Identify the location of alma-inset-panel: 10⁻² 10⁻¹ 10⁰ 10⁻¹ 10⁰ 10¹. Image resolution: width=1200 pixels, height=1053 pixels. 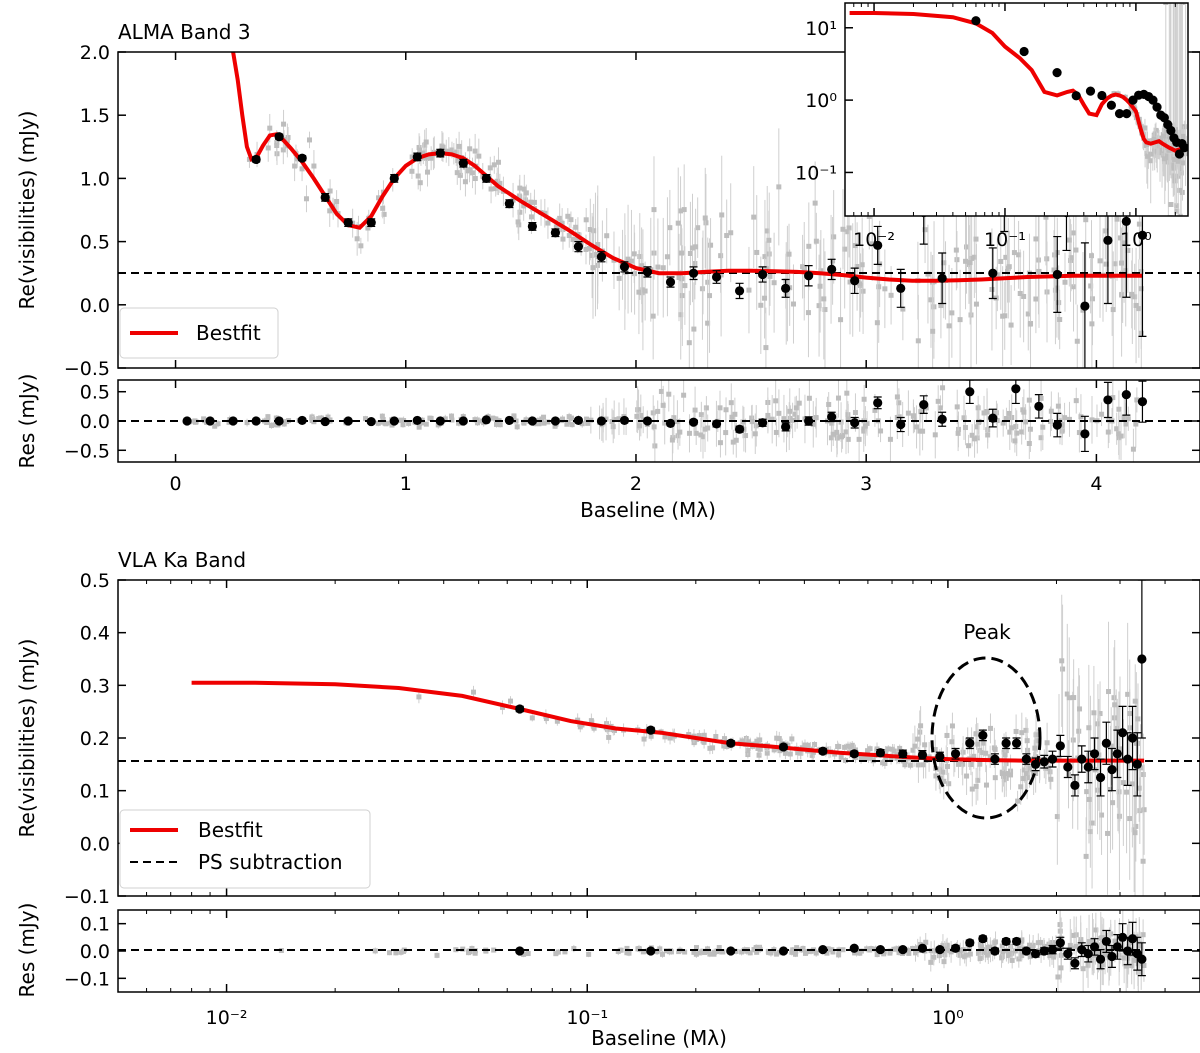
(992, 126).